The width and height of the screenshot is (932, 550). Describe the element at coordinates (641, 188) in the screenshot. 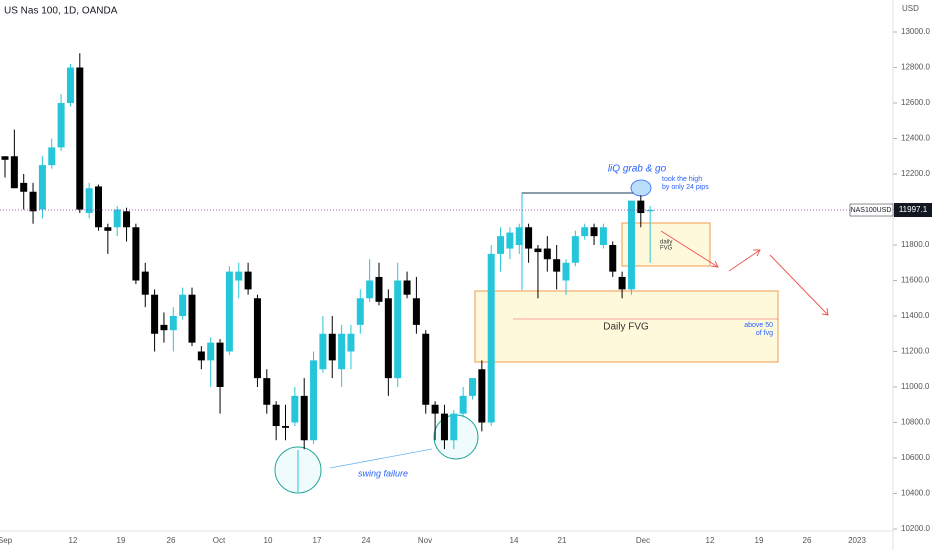

I see `grab-marker` at that location.